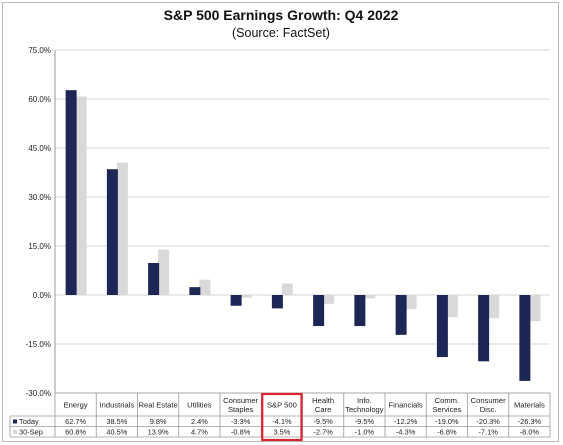 The height and width of the screenshot is (445, 563). I want to click on y-tick-label: 45.0%, so click(39, 148).